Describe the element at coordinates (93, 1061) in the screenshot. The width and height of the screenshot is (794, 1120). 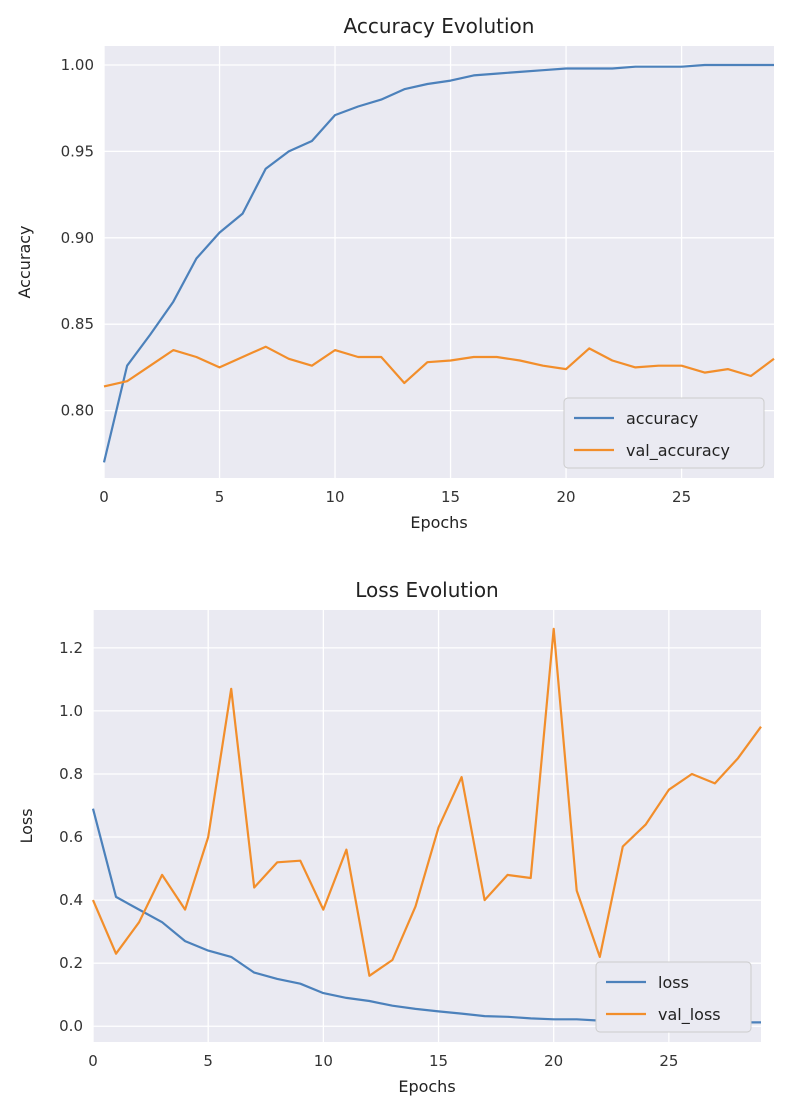
I see `loss-x-tick-label: 0` at that location.